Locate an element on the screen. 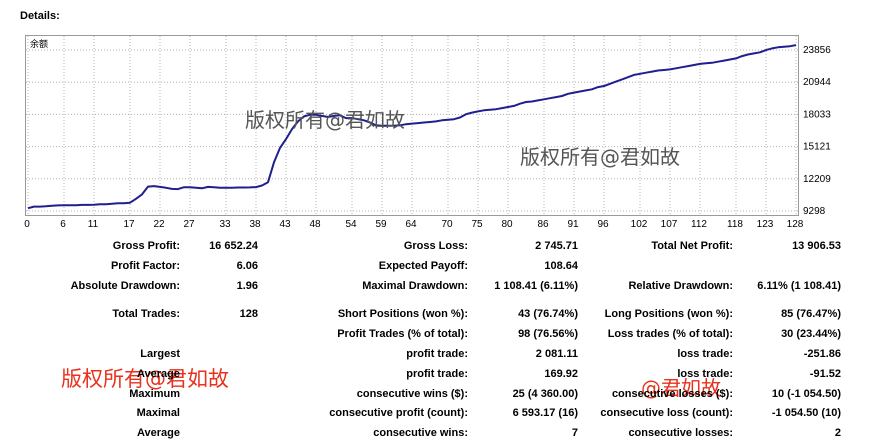  avg-cons-wins-label: consecutive wins: is located at coordinates (420, 433).